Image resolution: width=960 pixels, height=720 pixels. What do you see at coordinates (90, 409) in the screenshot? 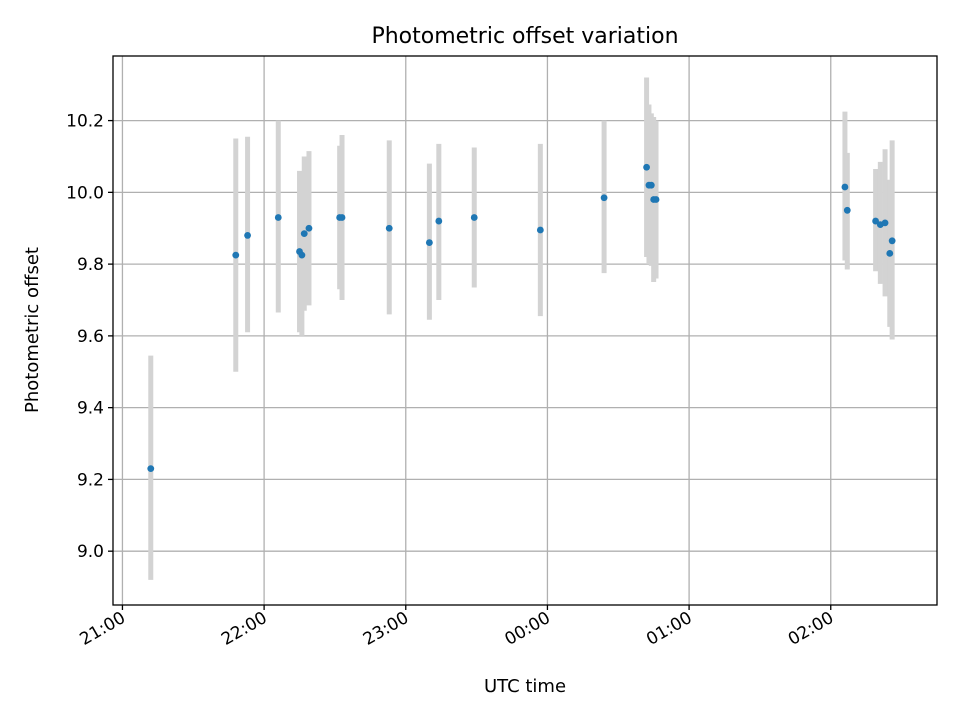
I see `y-tick-label: 9.4` at bounding box center [90, 409].